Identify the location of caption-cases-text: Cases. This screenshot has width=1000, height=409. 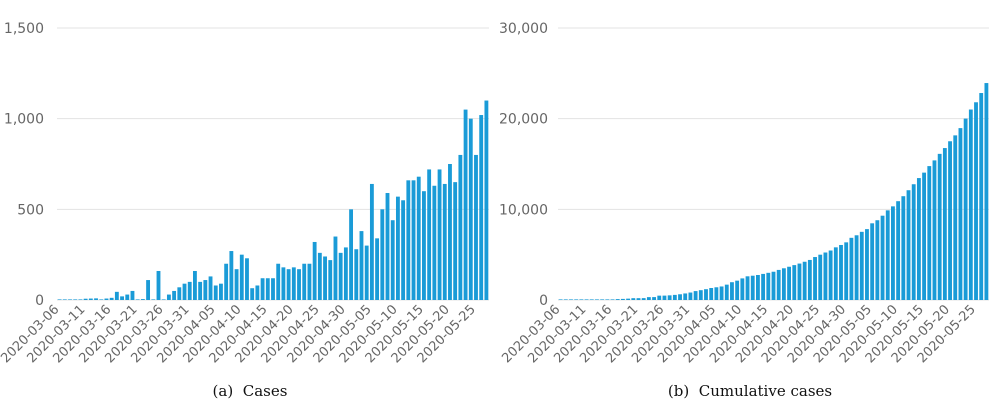
(265, 391).